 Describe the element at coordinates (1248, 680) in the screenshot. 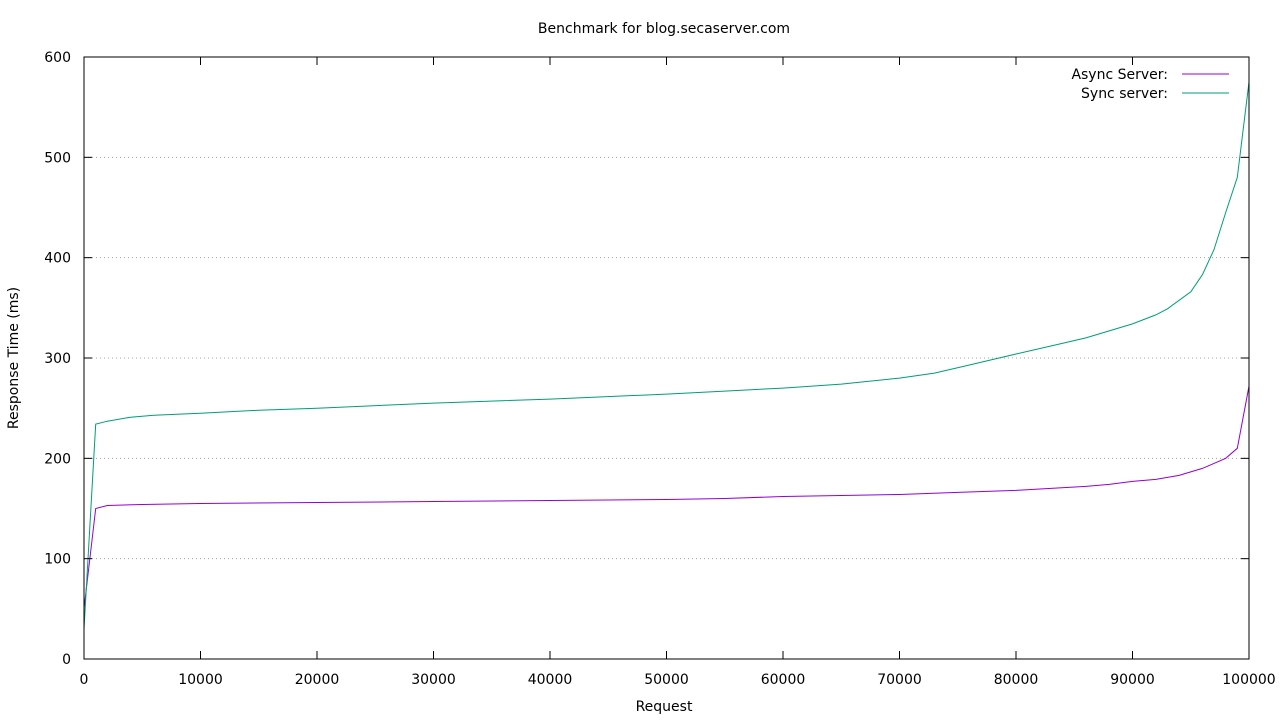

I see `x-tick-label: 100000` at that location.